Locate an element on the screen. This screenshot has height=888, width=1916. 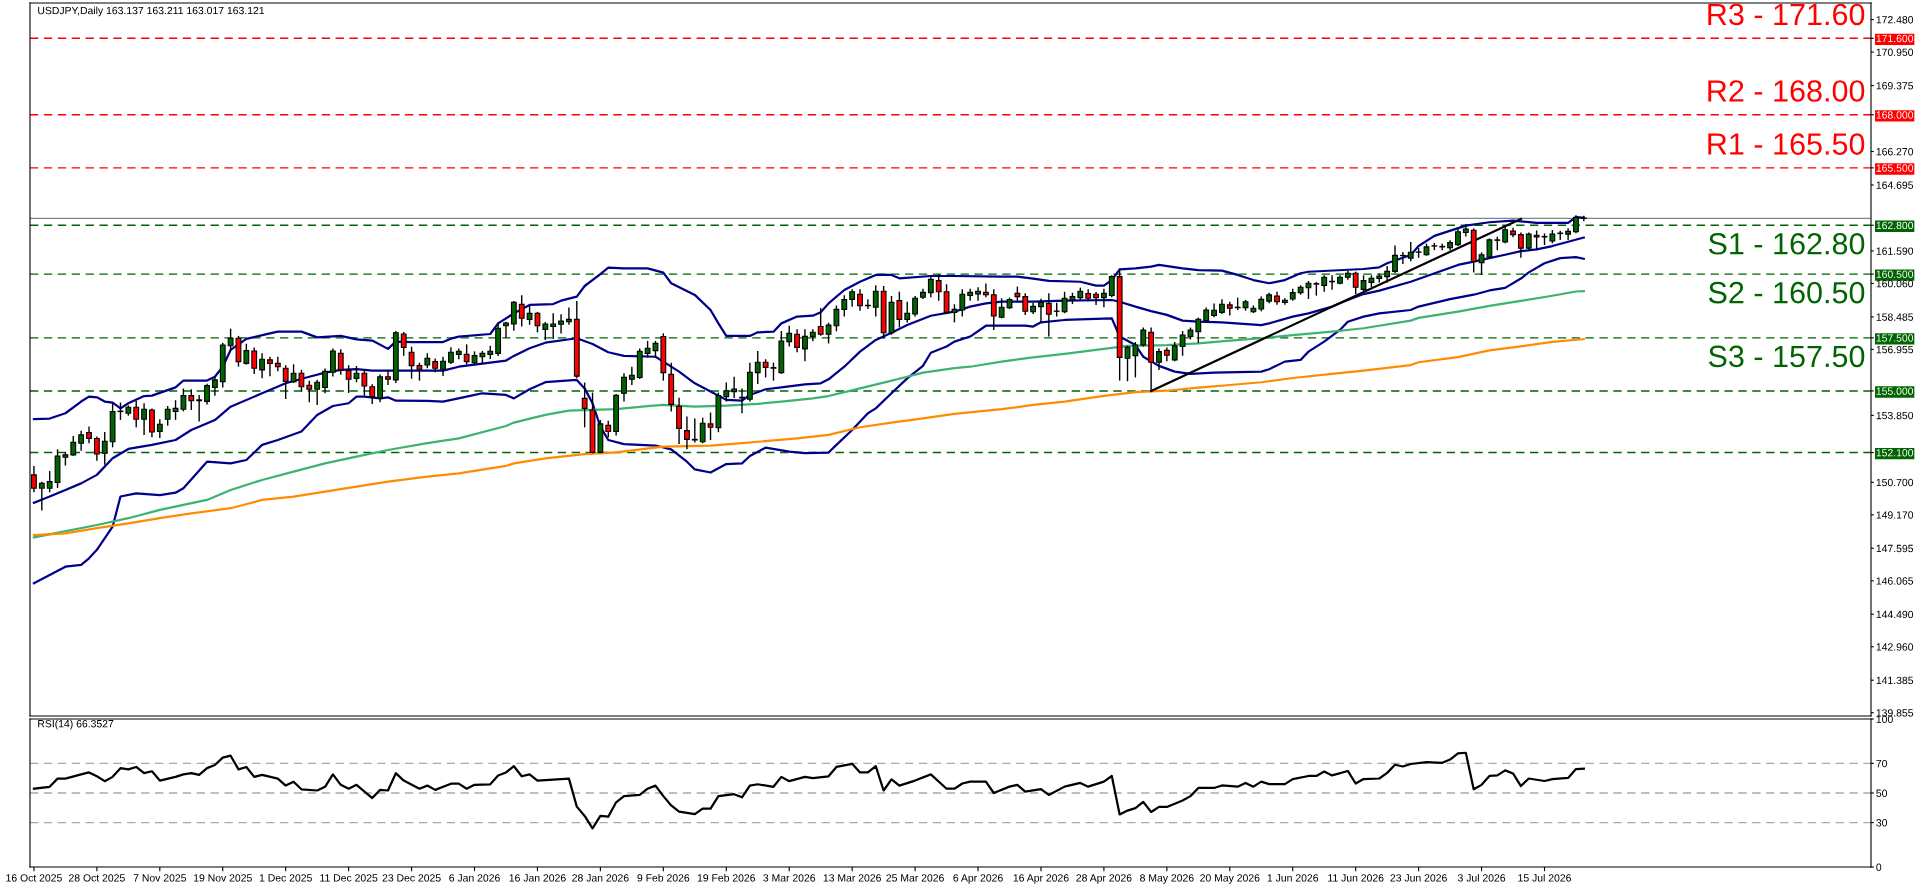
y-tick-label: 149.170 is located at coordinates (1895, 515).